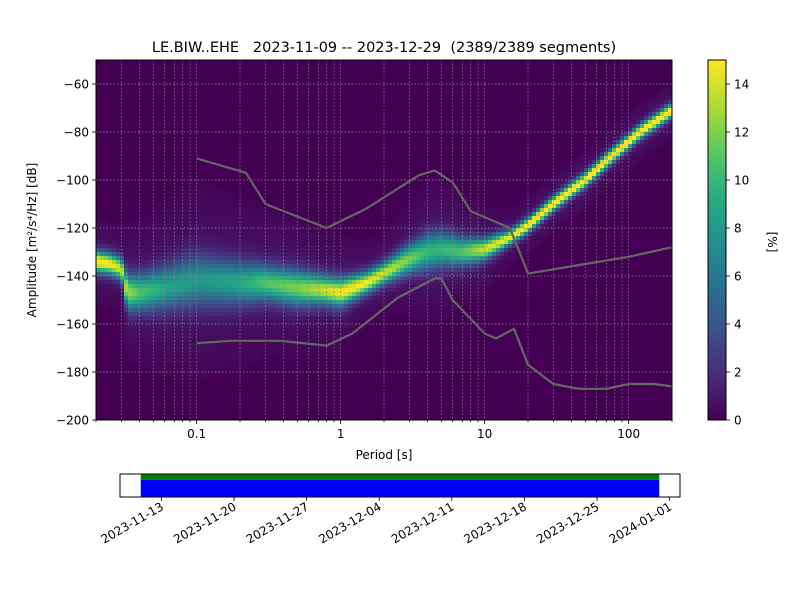 The image size is (800, 600). Describe the element at coordinates (72, 229) in the screenshot. I see `y-tick-label: −120` at that location.